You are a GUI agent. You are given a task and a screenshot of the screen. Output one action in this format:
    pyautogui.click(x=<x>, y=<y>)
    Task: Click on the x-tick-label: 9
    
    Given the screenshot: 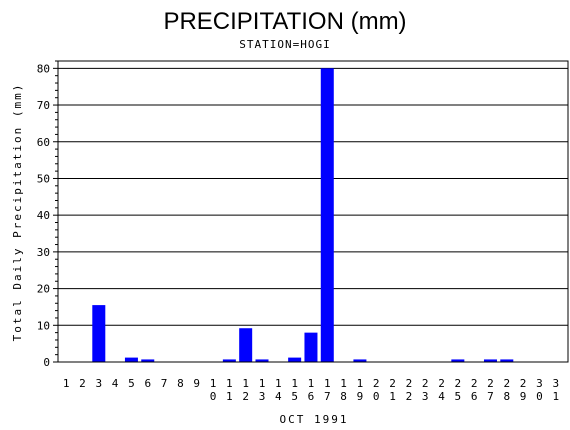 What is the action you would take?
    pyautogui.click(x=196, y=383)
    